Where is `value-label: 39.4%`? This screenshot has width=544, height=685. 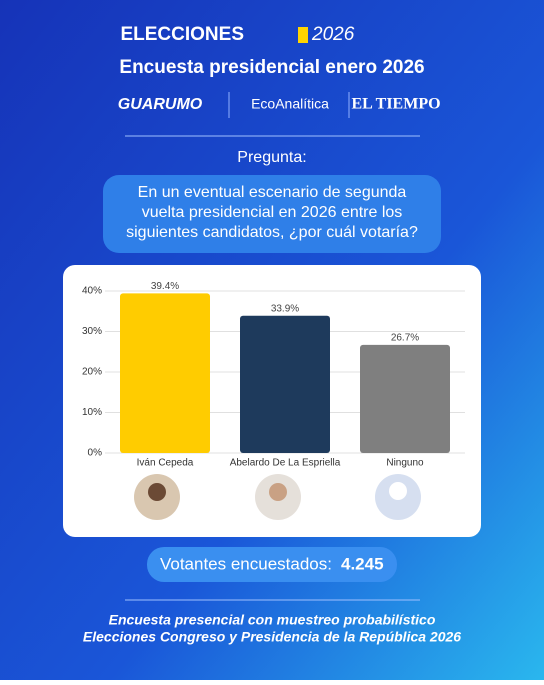 value-label: 39.4% is located at coordinates (165, 286).